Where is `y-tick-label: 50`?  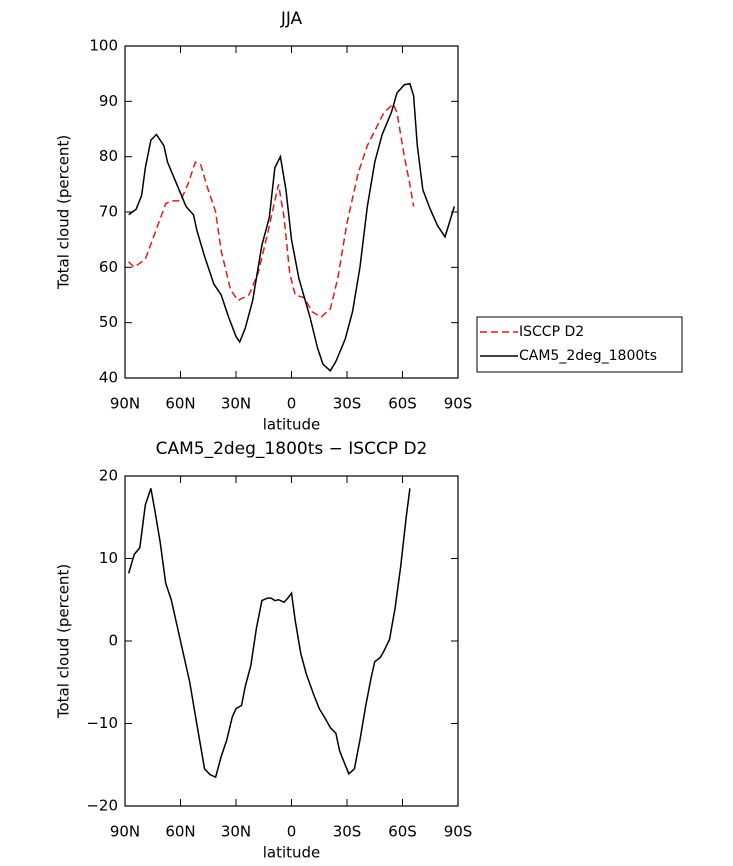
y-tick-label: 50 is located at coordinates (108, 322).